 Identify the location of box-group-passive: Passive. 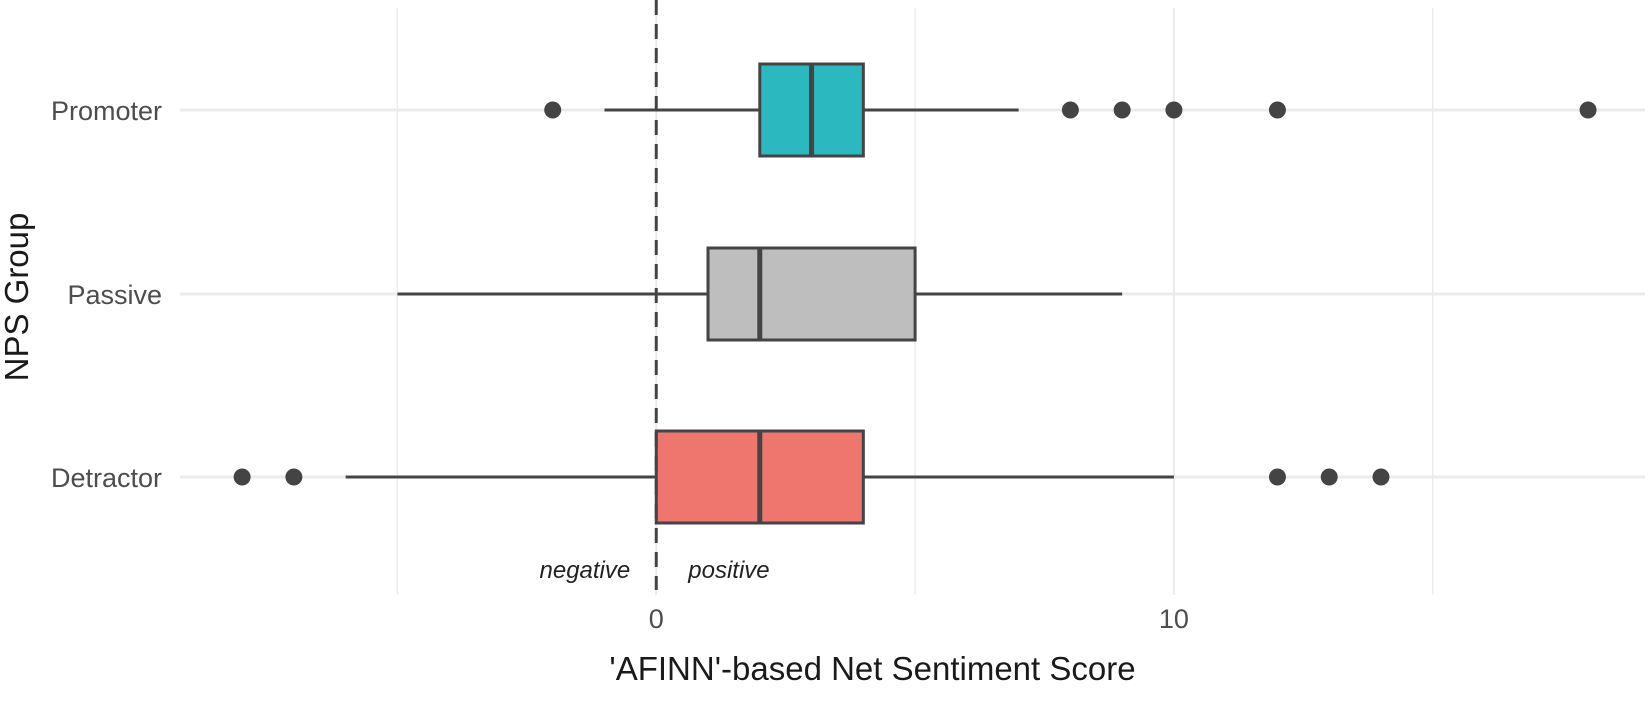
(595, 294).